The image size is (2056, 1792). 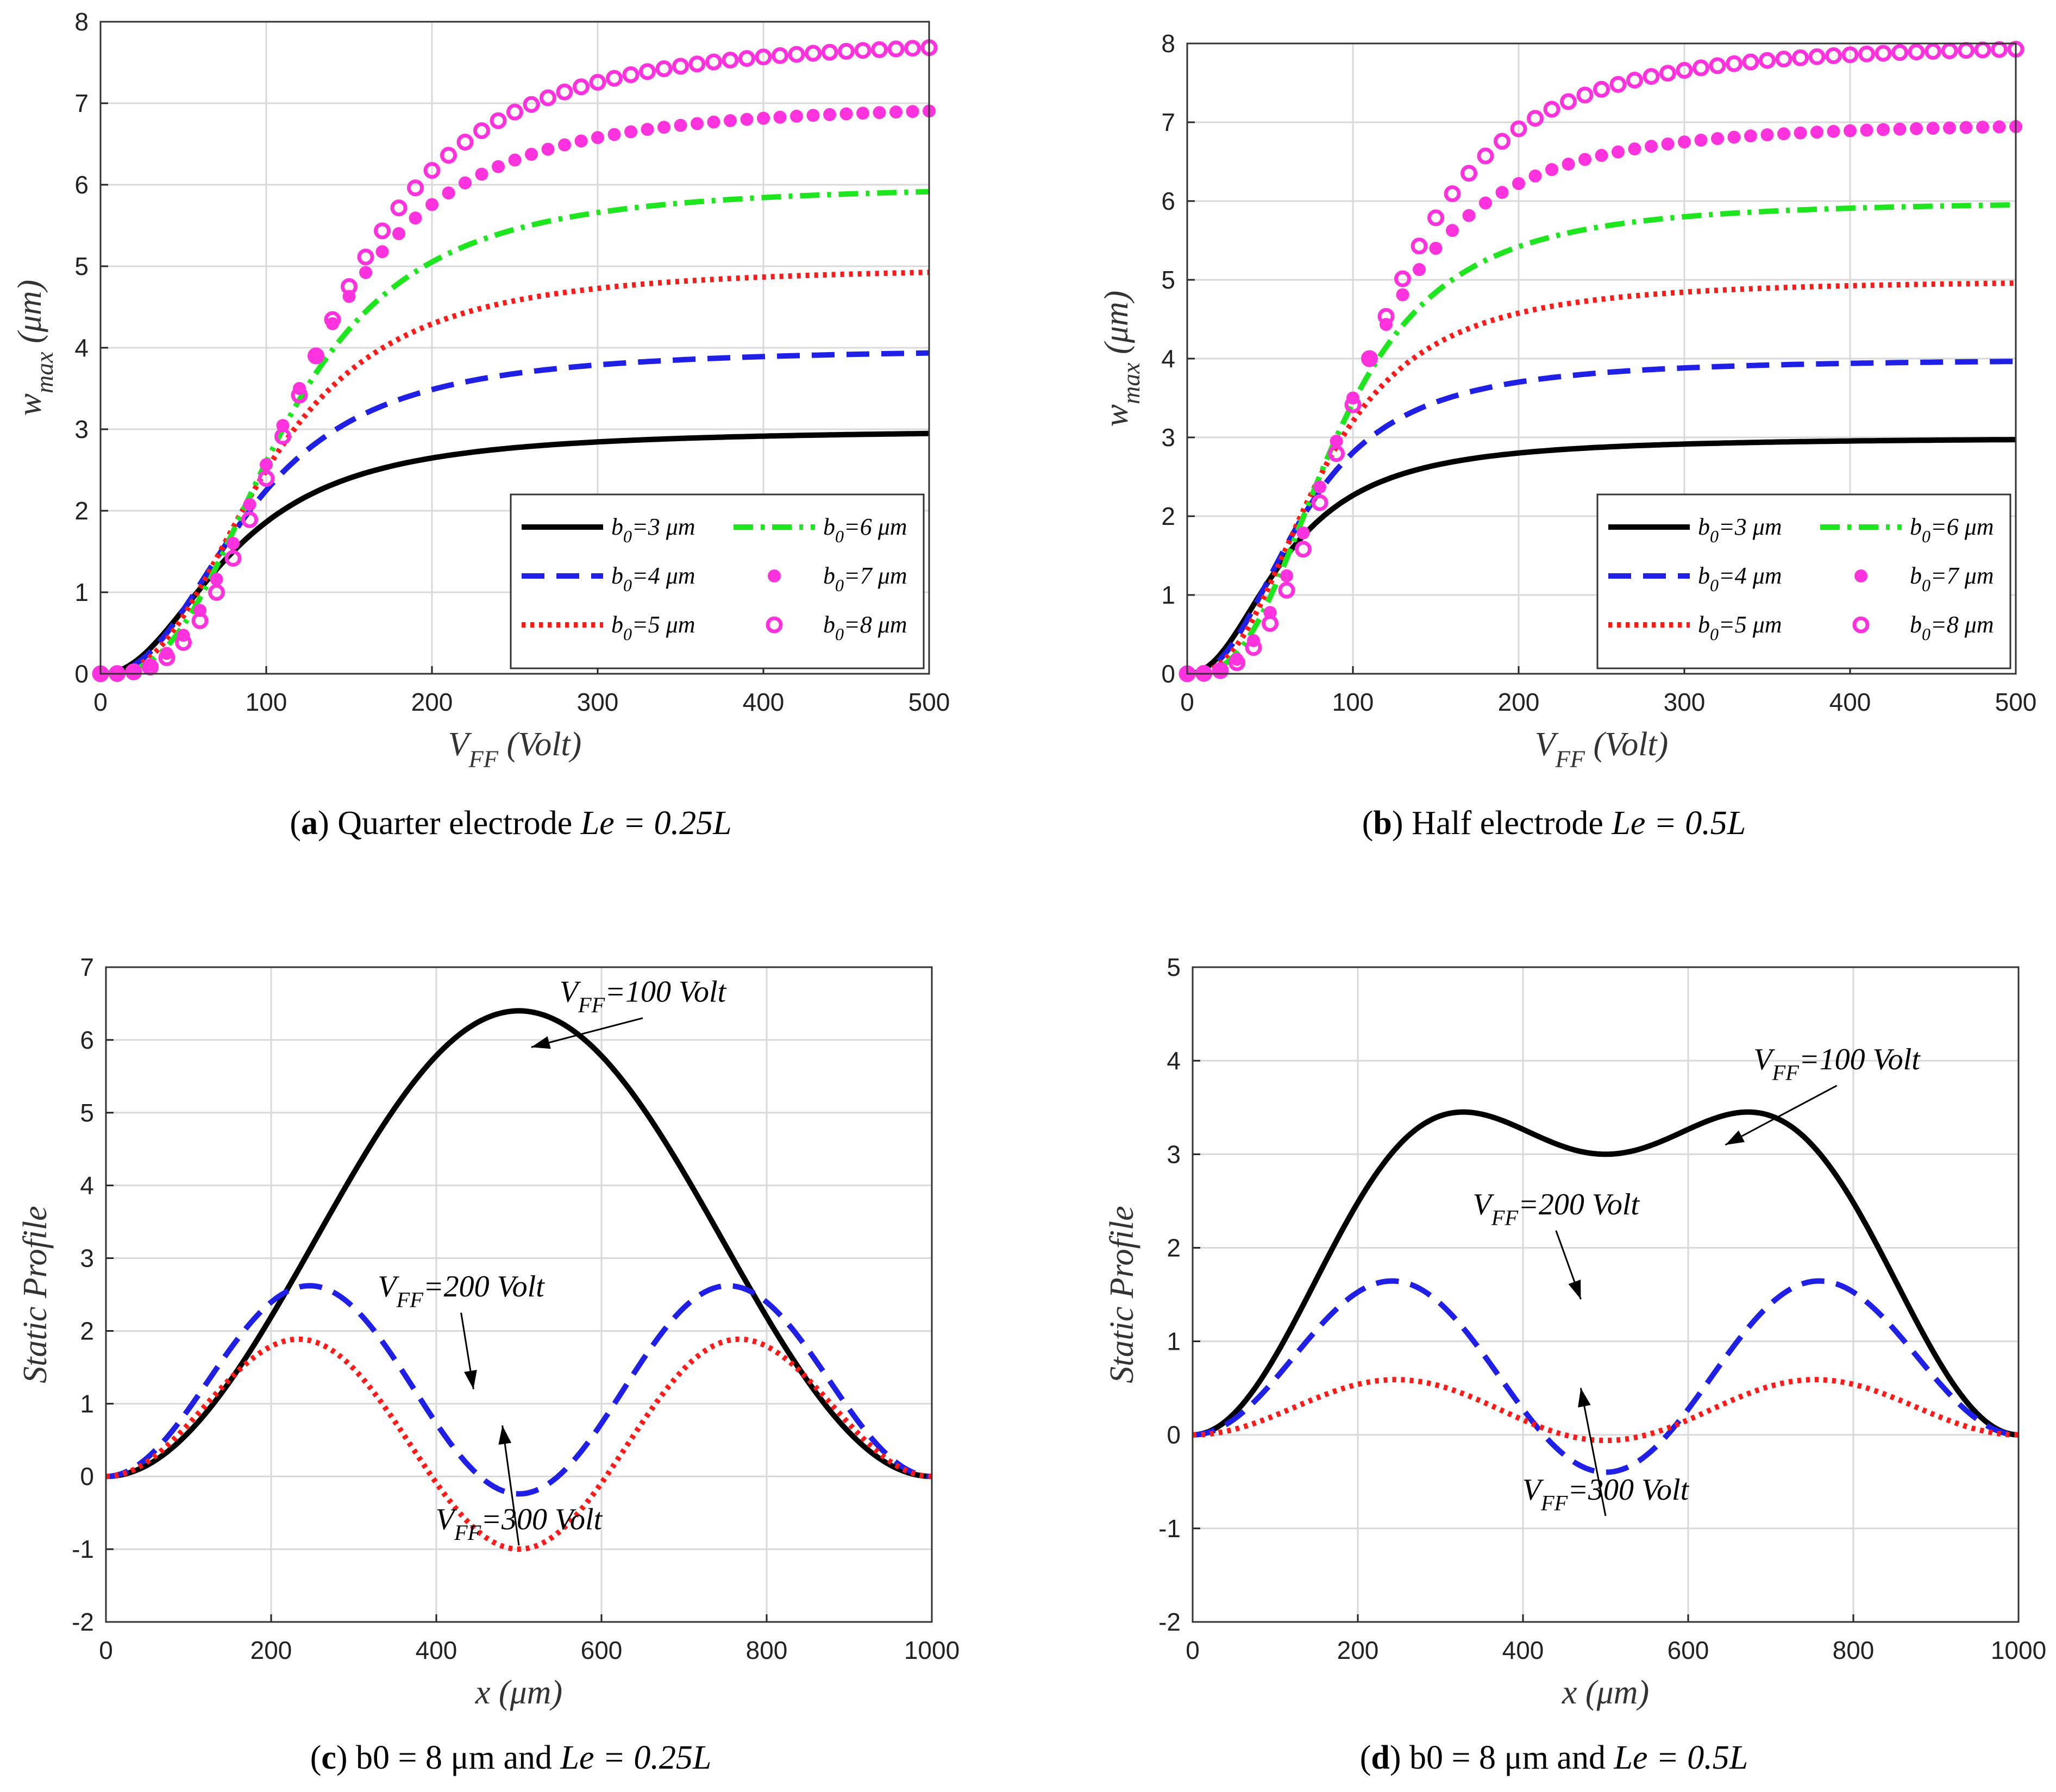 What do you see at coordinates (865, 578) in the screenshot?
I see `legend-label: b0=7 μm` at bounding box center [865, 578].